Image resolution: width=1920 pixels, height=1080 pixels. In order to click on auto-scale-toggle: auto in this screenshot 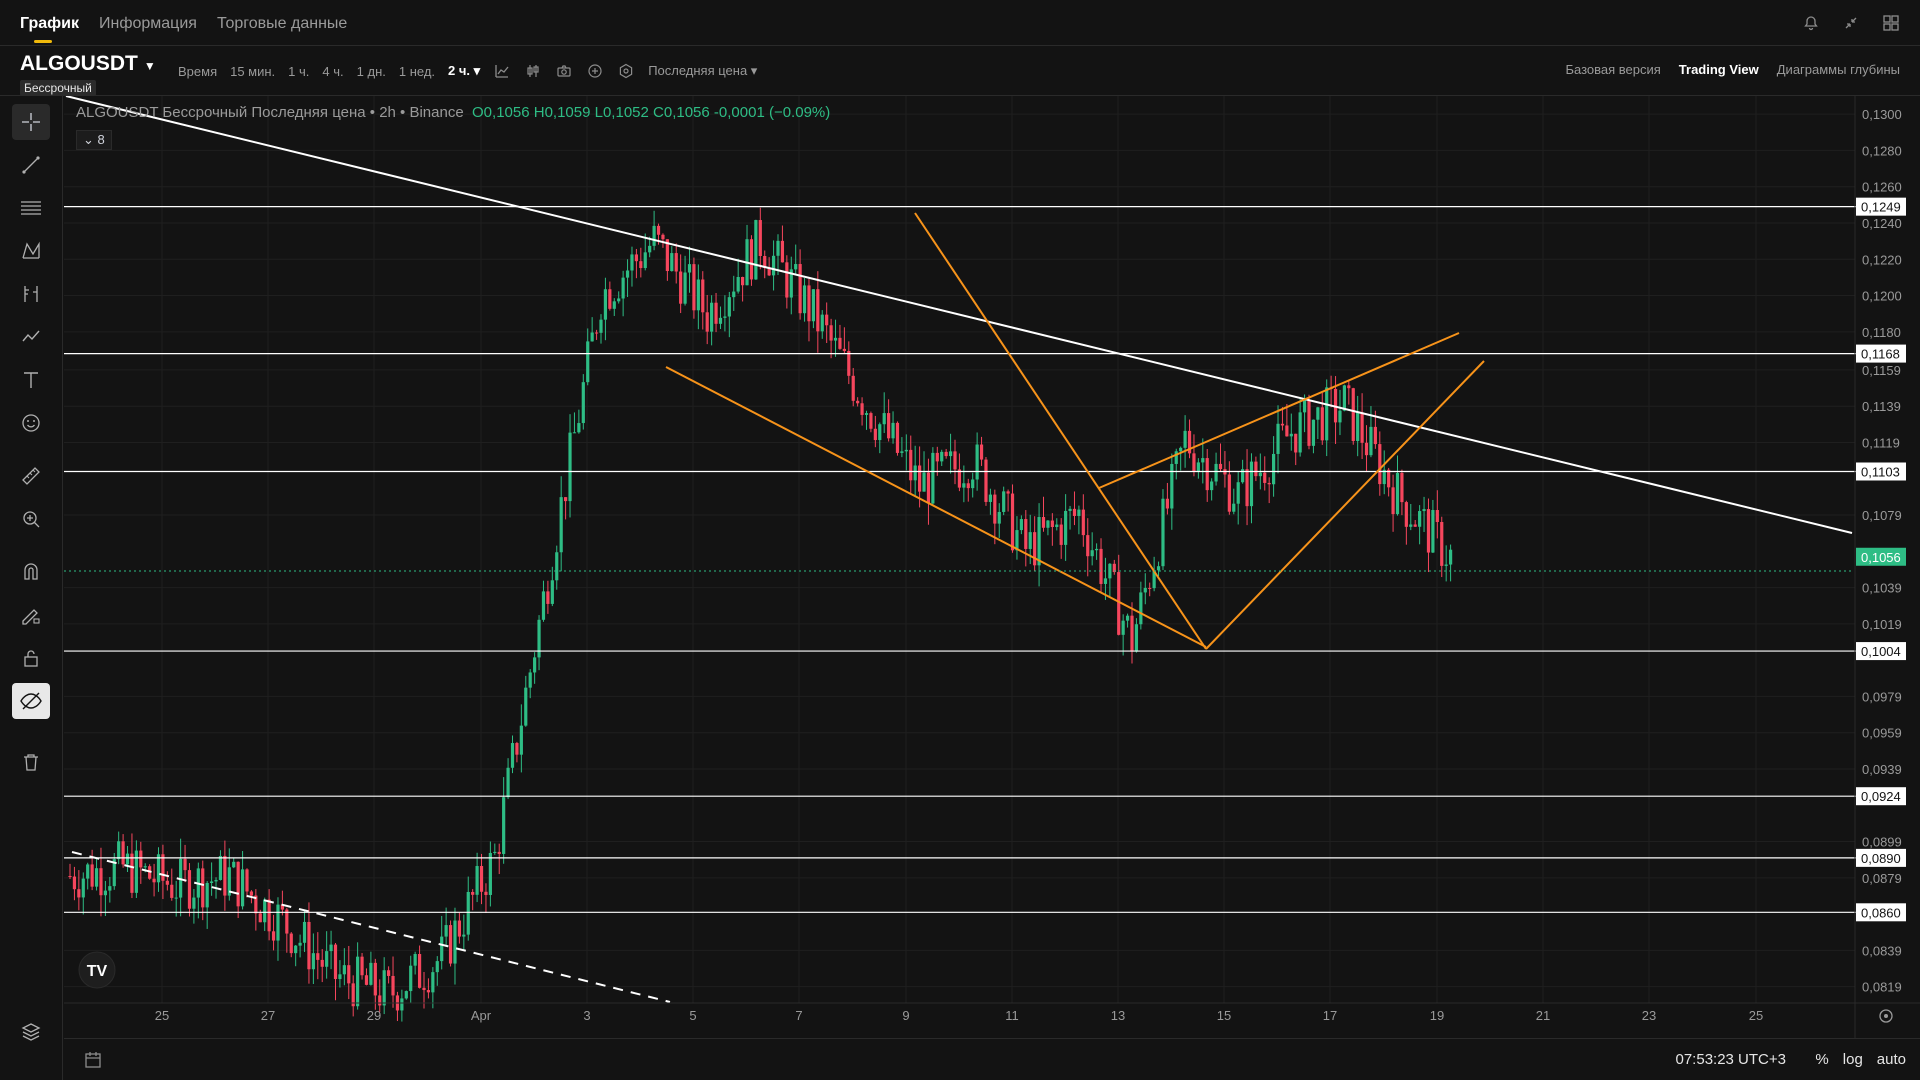, I will do `click(1891, 1059)`.